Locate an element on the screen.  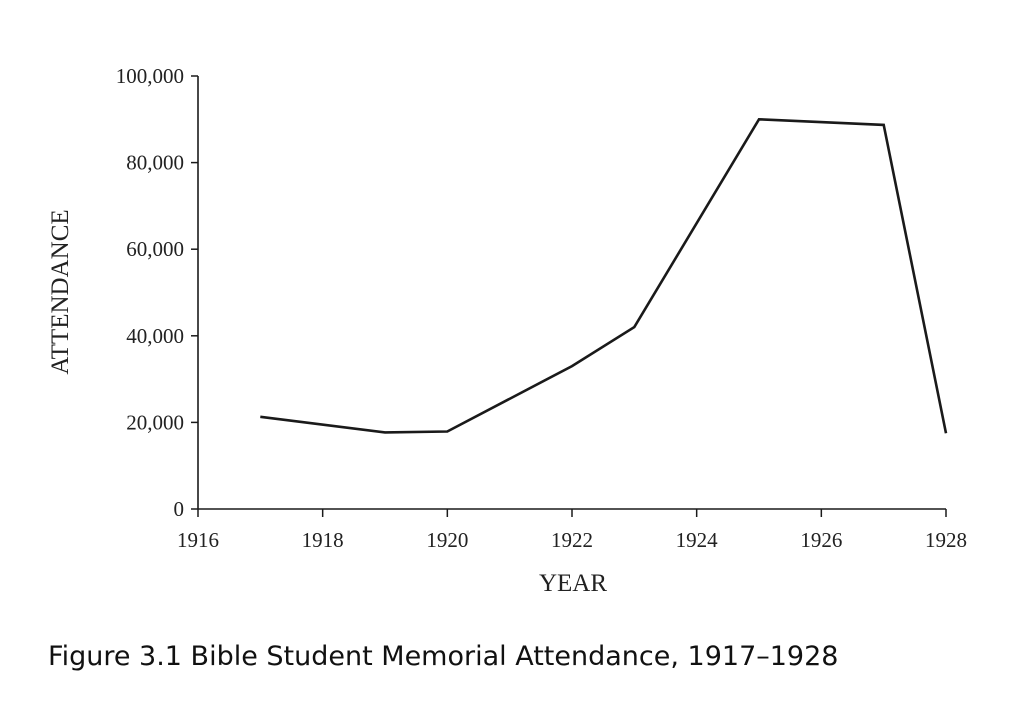
x-tick-label: 1918 is located at coordinates (323, 540).